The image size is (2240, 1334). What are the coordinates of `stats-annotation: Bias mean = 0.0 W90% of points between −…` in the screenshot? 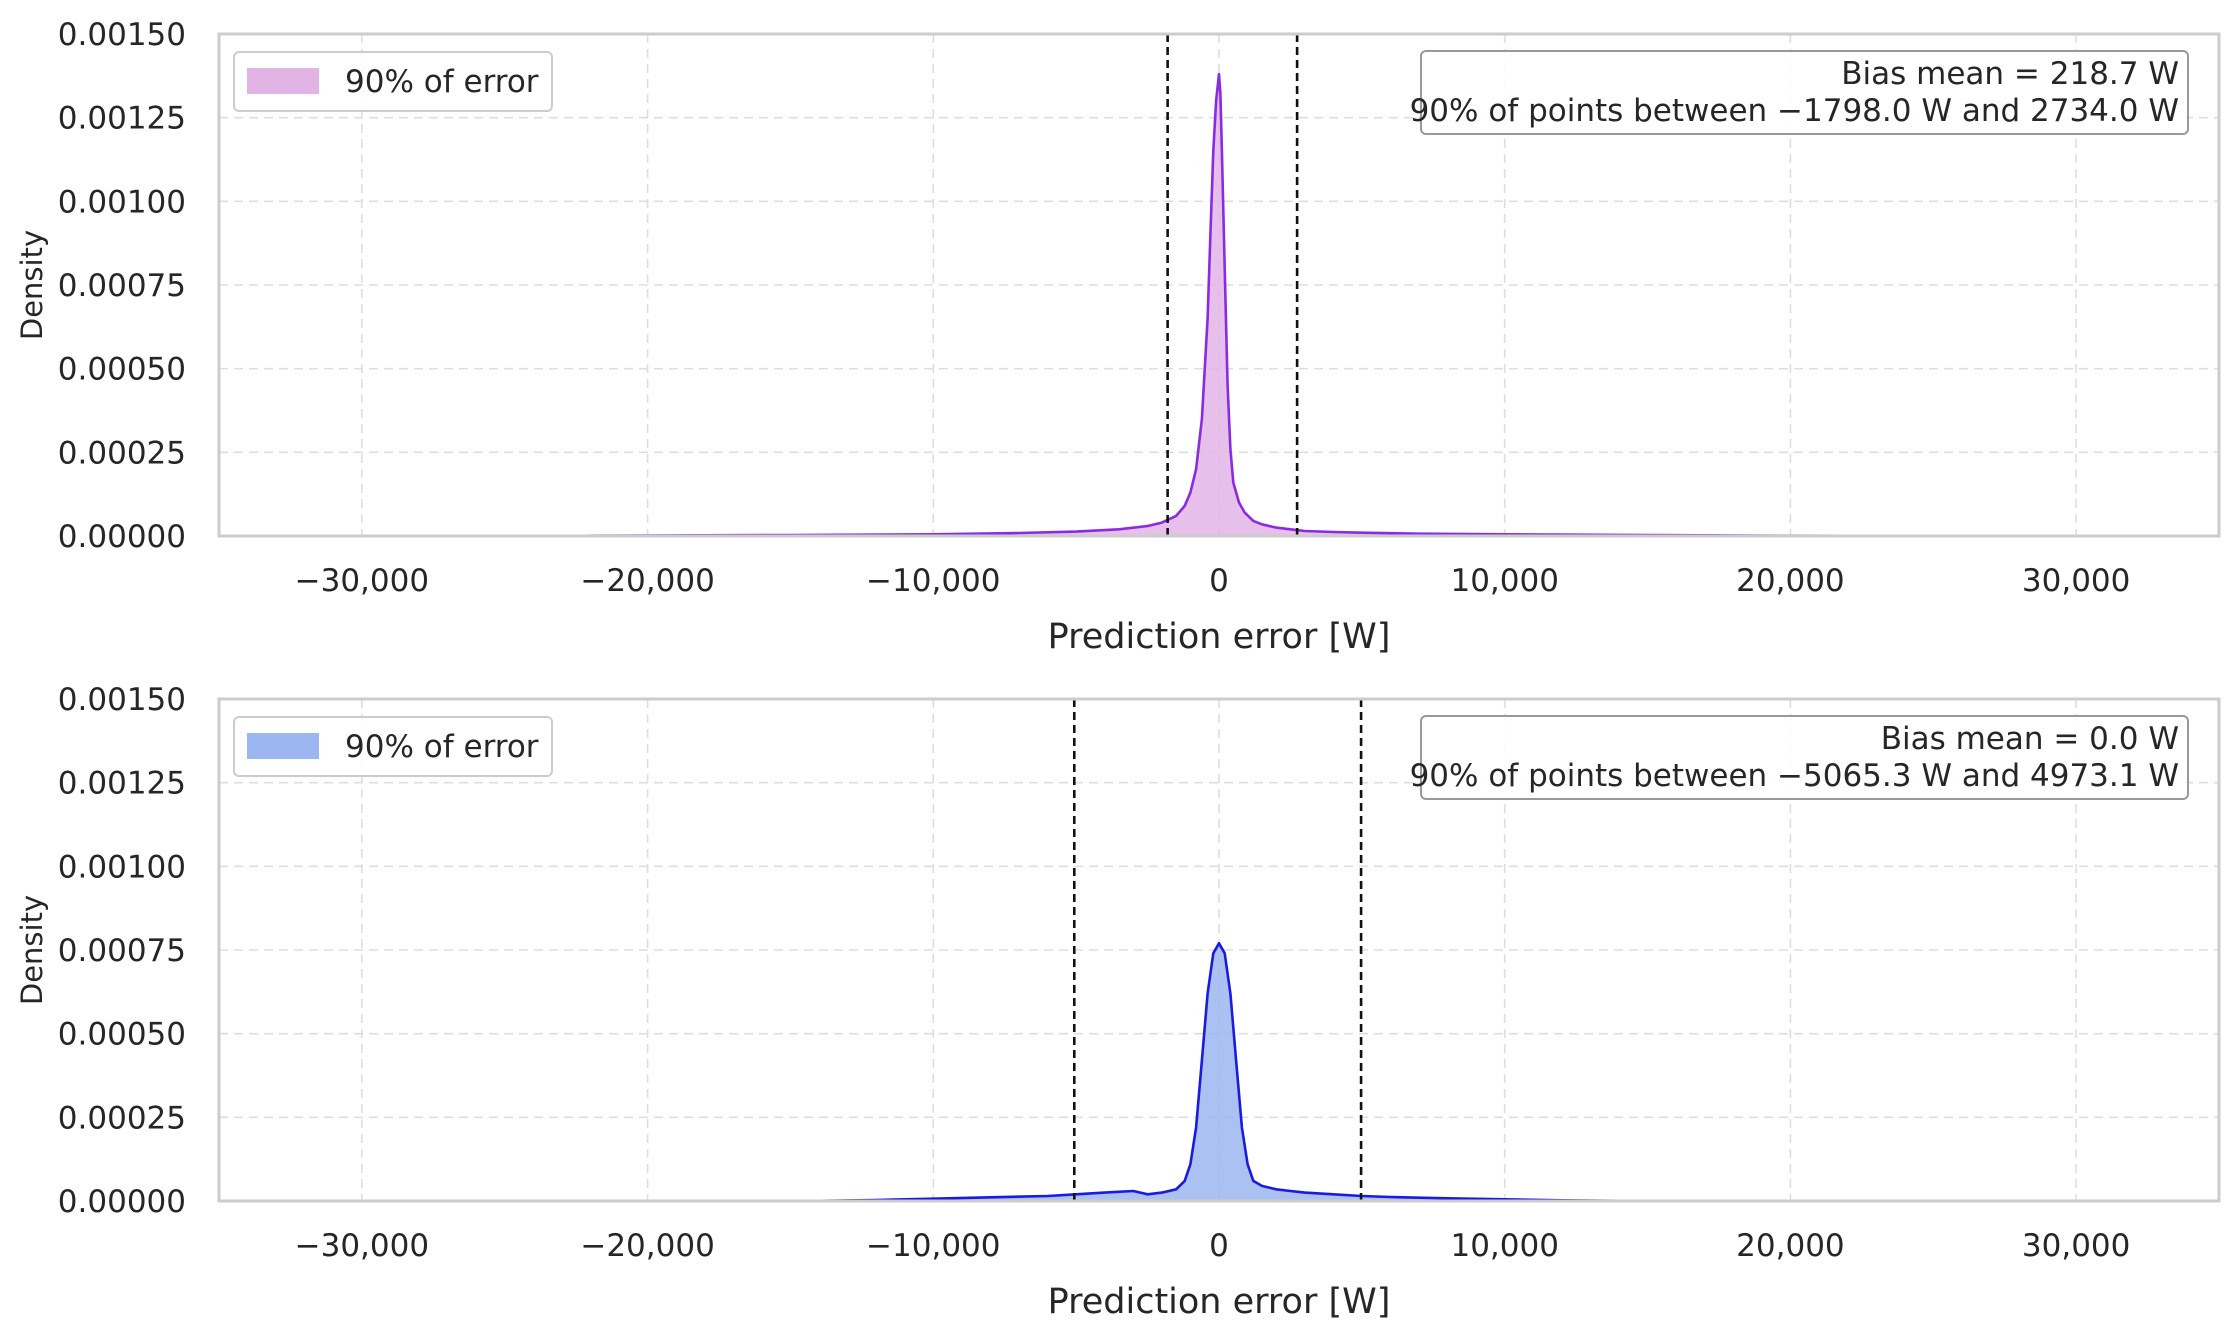 It's located at (1799, 757).